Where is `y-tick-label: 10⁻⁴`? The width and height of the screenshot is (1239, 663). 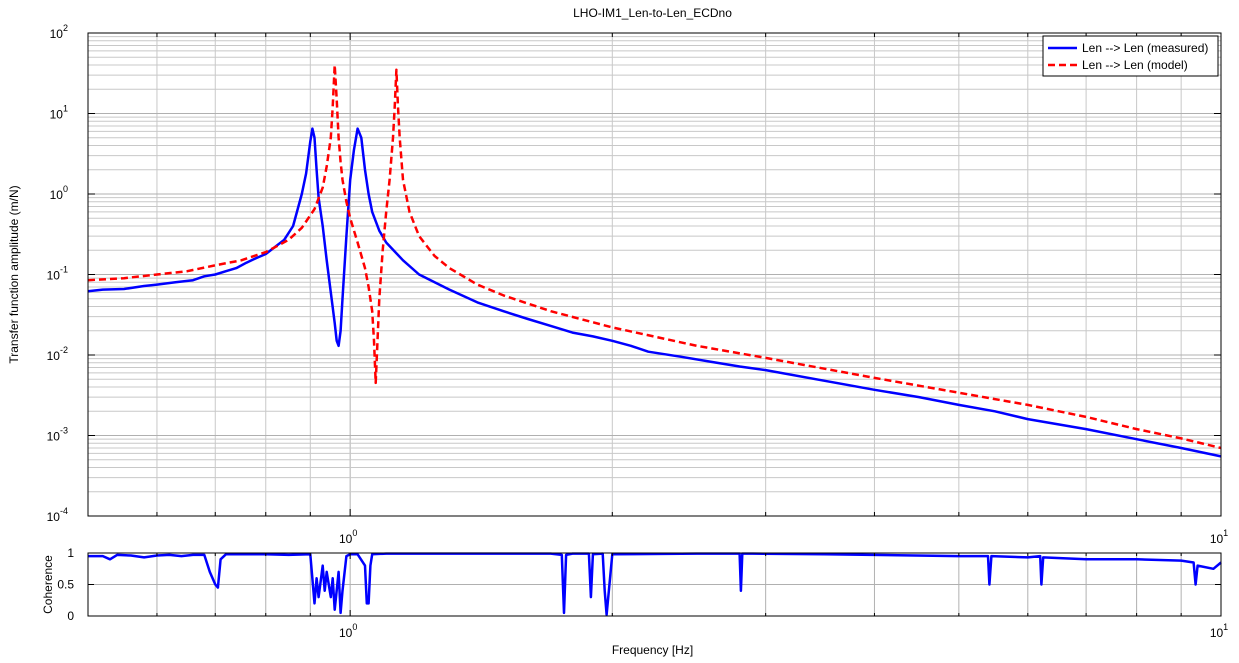 y-tick-label: 10⁻⁴ is located at coordinates (57, 515).